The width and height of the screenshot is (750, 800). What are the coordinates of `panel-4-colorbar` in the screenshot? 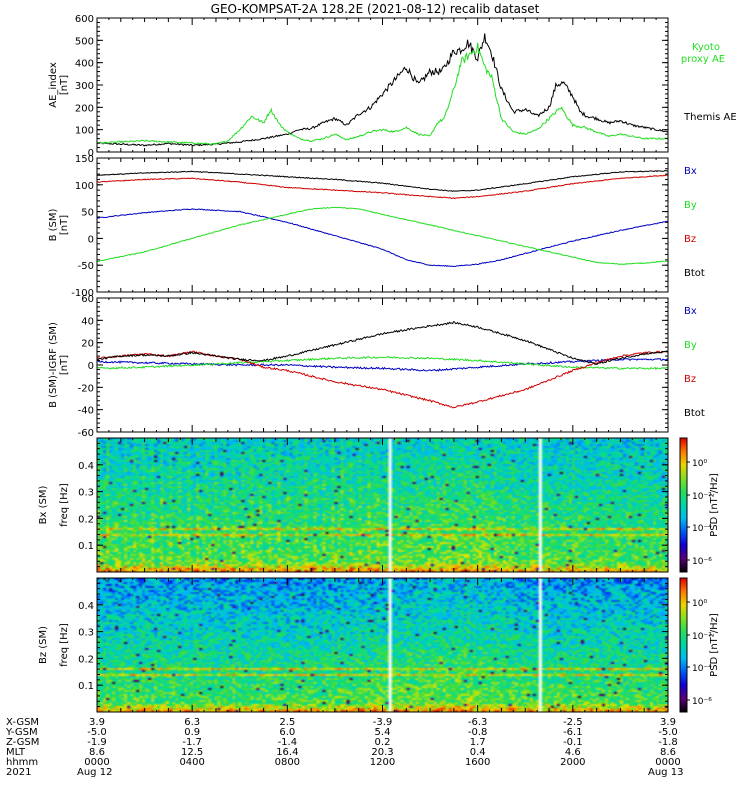 It's located at (683, 645).